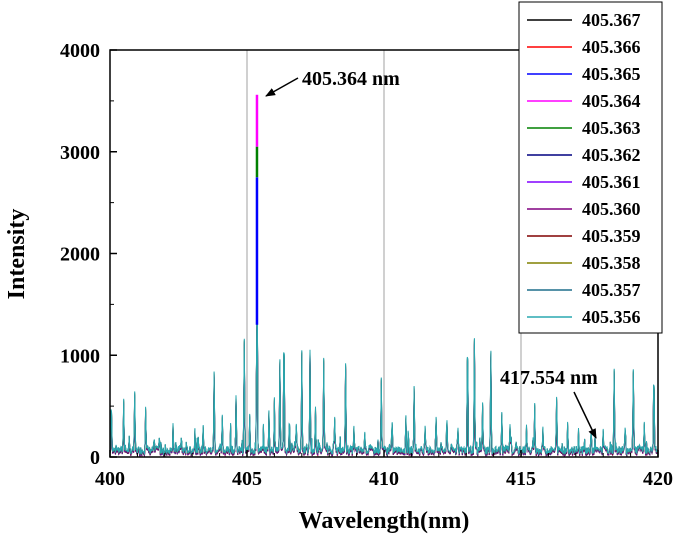 Image resolution: width=689 pixels, height=538 pixels. I want to click on legend-label-405.357: 405.357, so click(611, 290).